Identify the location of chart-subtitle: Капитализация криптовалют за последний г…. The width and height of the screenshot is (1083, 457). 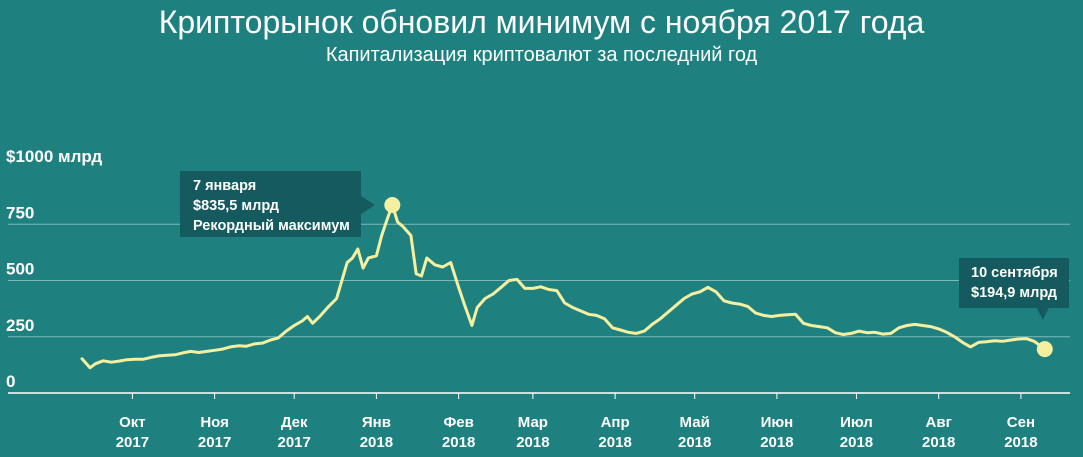
(541, 55).